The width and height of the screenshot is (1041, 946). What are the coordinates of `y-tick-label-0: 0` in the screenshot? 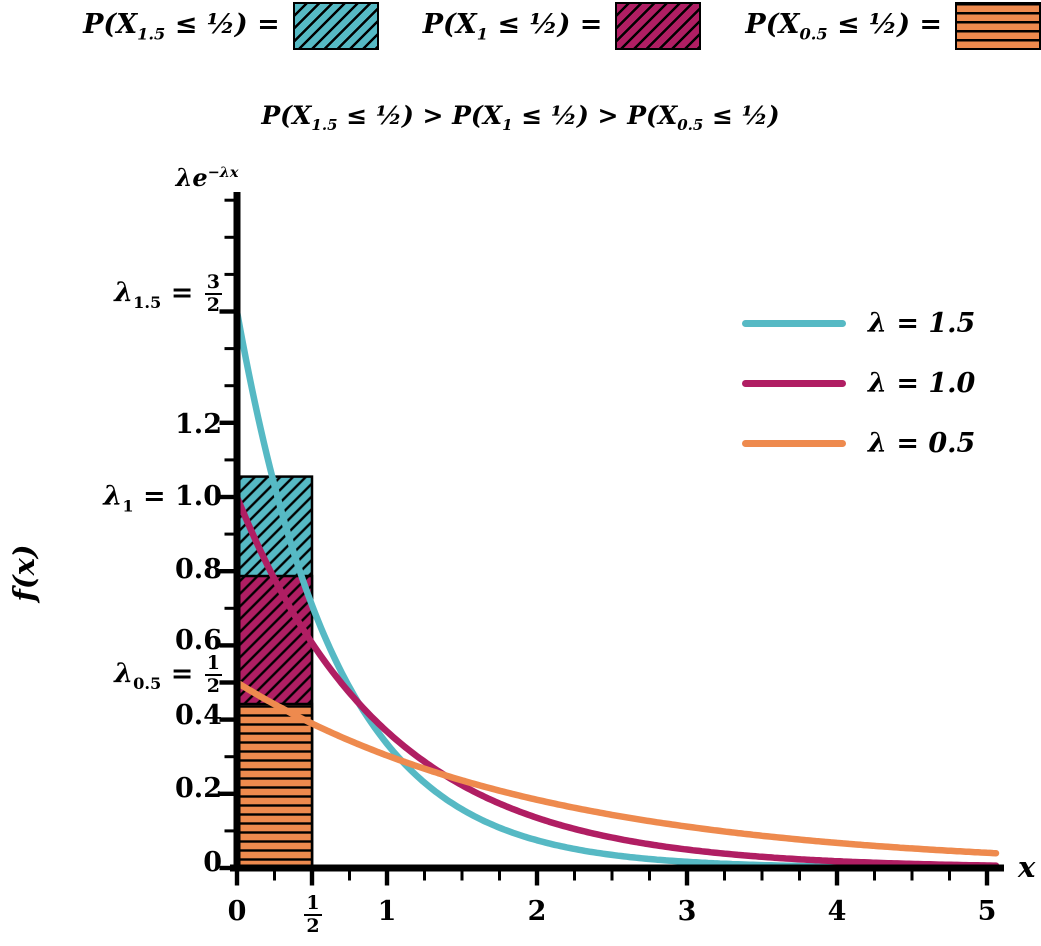 It's located at (212, 862).